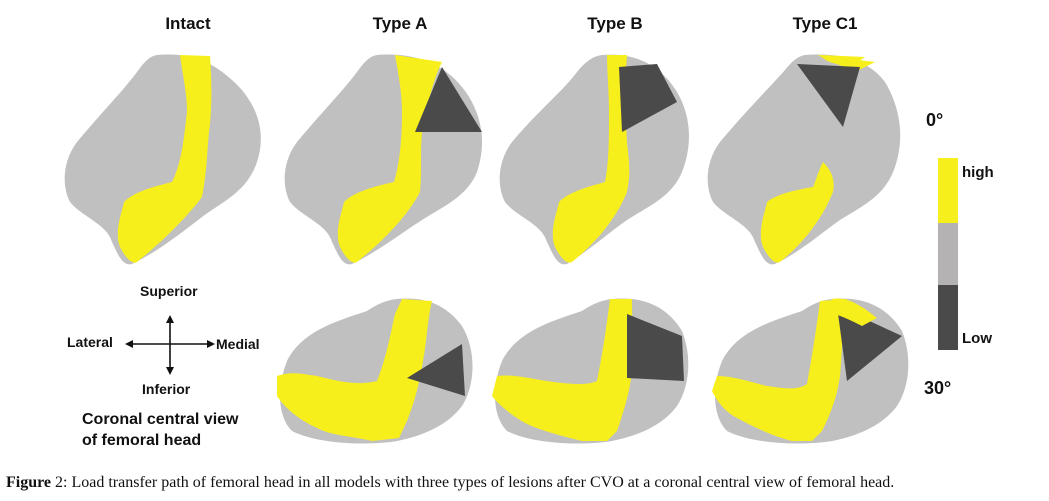 This screenshot has width=1049, height=501. Describe the element at coordinates (162, 159) in the screenshot. I see `femoral-head-intact-0deg` at that location.